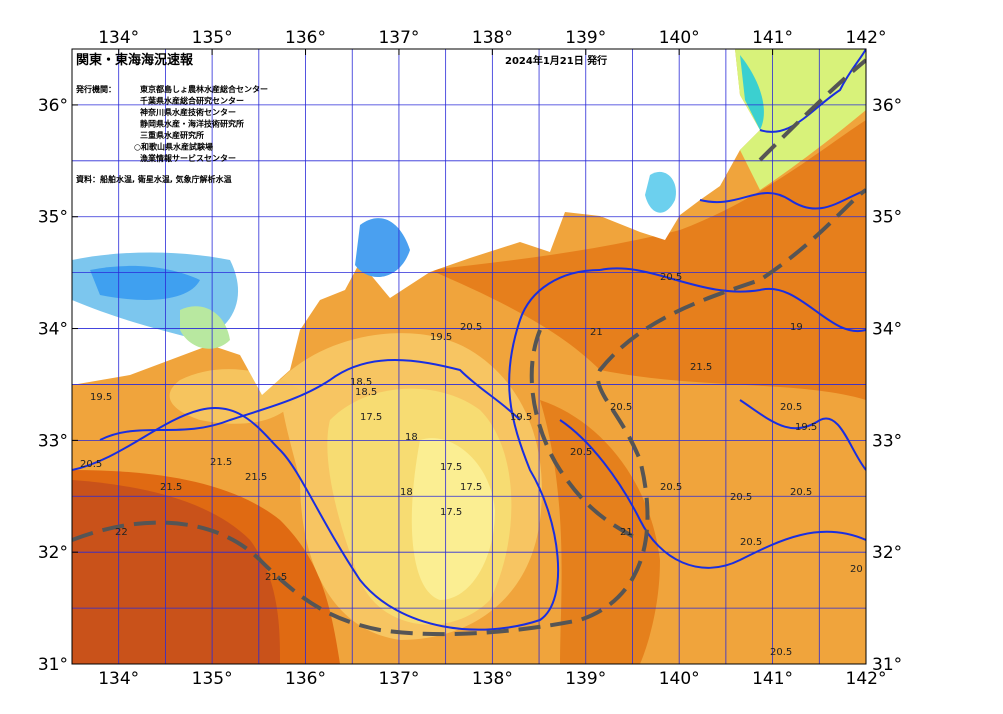  I want to click on issuer: 静岡県水産・海洋技術研究所, so click(192, 124).